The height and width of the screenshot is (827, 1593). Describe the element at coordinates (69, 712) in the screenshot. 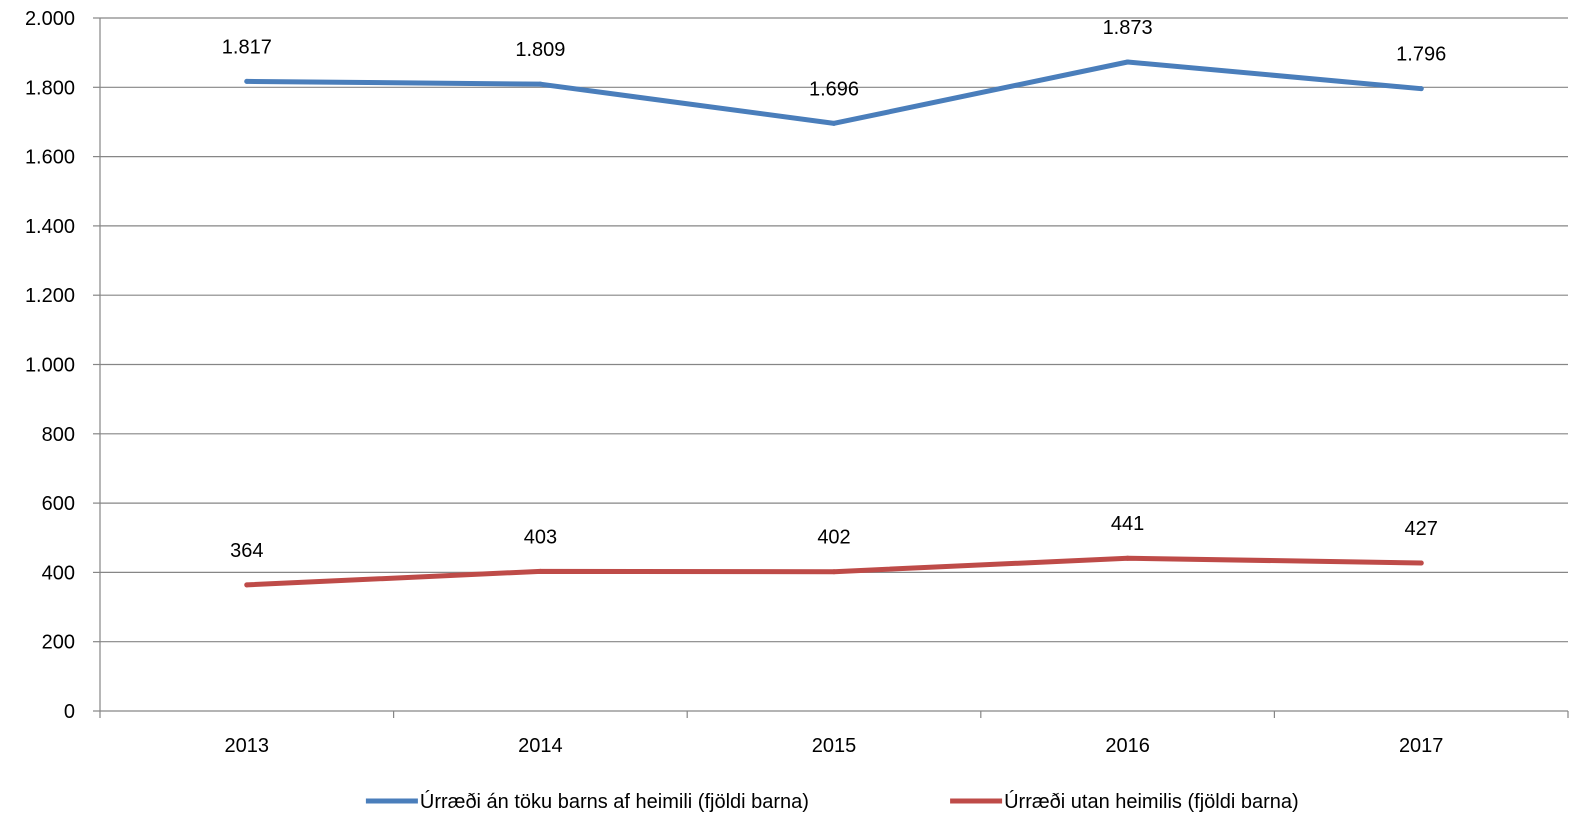

I see `y-tick-label: 0` at that location.